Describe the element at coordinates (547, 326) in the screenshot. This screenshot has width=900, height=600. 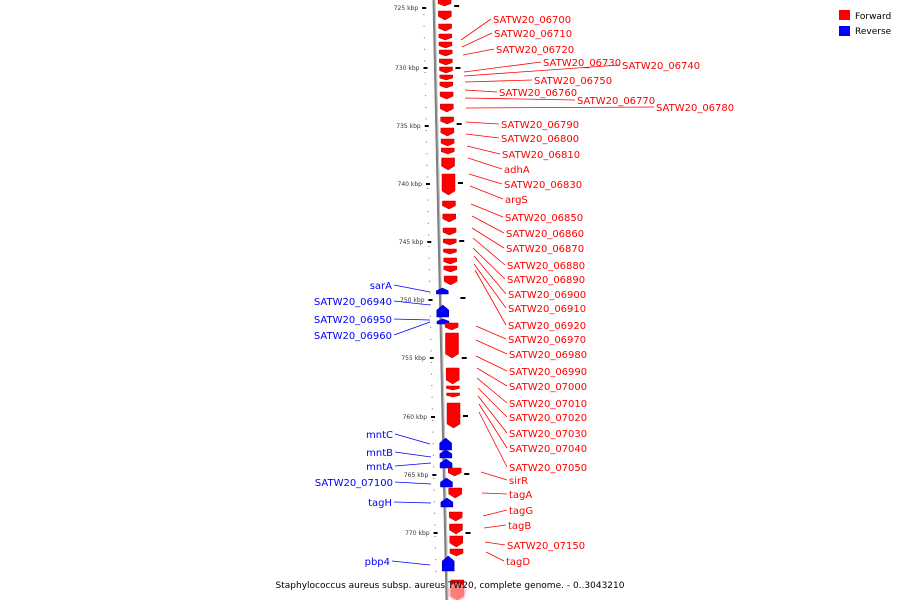
I see `forward-gene-label: SATW20_06920` at that location.